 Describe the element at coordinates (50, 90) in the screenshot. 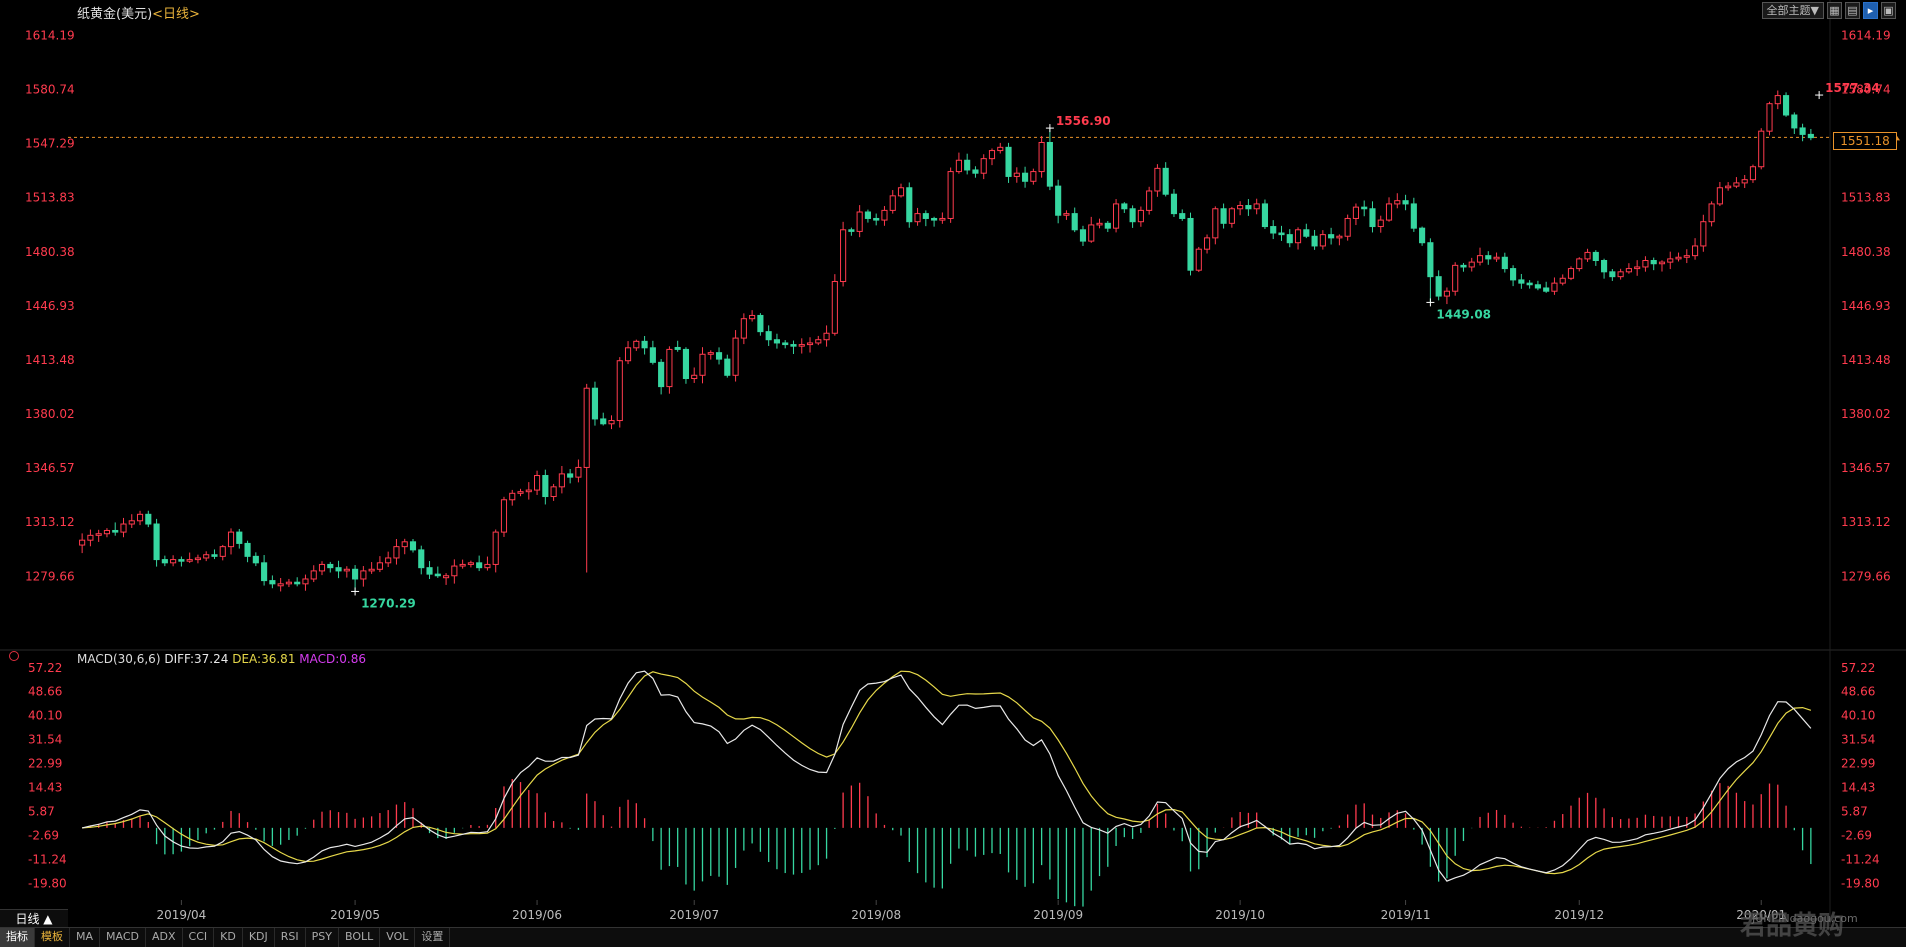

I see `price-tick-left: 1580.74` at that location.